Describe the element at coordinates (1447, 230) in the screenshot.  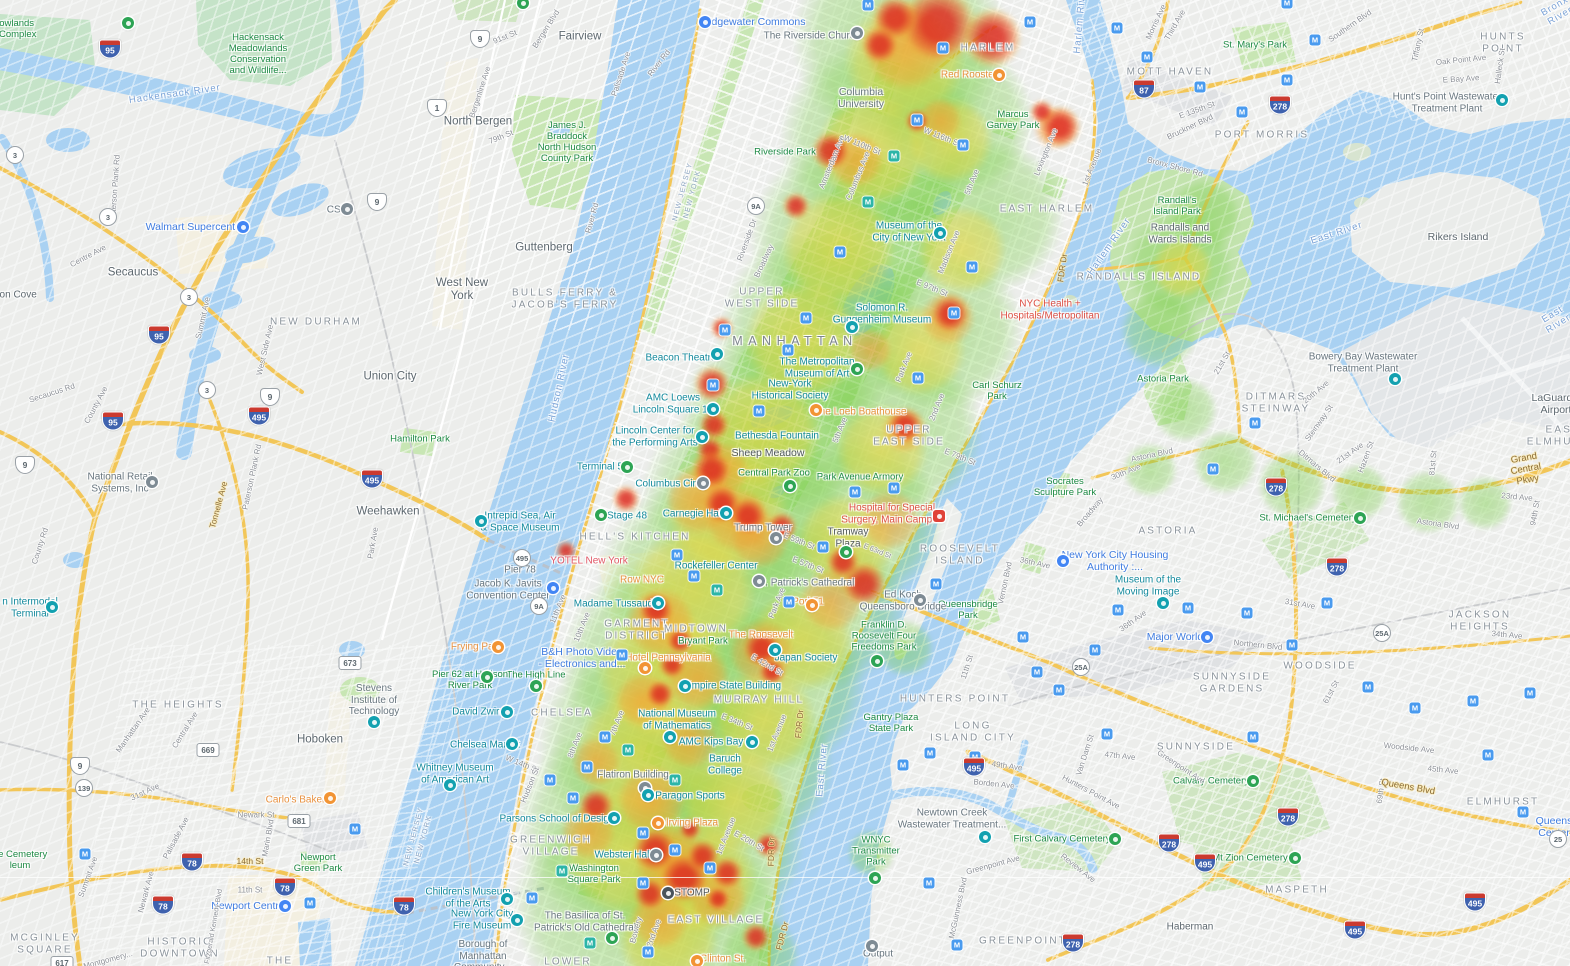
I see `rikers-island` at that location.